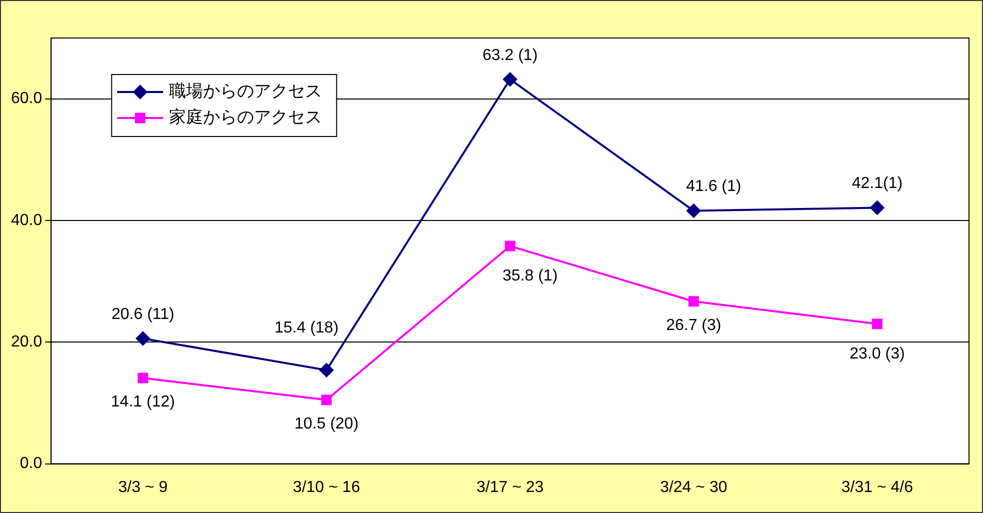 This screenshot has width=983, height=513. I want to click on y-tick-label: 20.0, so click(26, 342).